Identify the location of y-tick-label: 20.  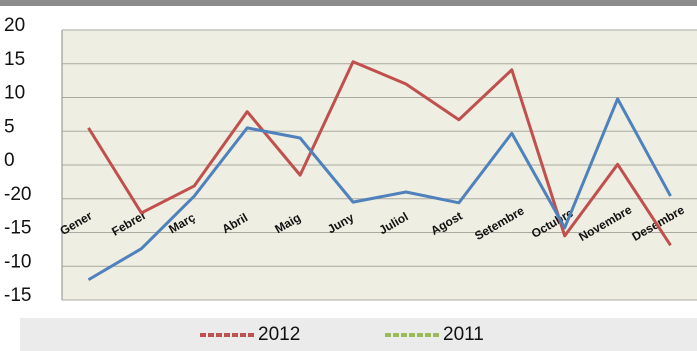
(14, 25).